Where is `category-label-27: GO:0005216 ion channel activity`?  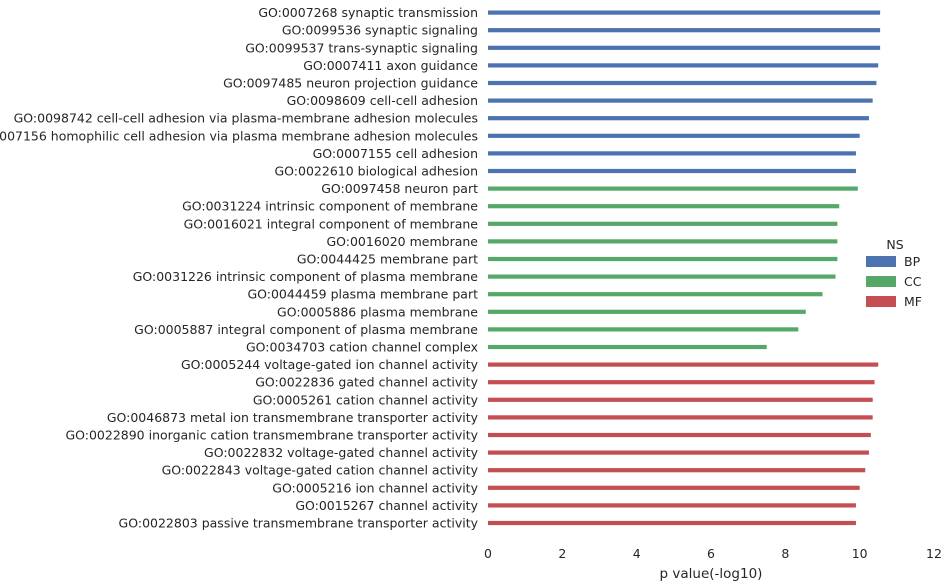
category-label-27: GO:0005216 ion channel activity is located at coordinates (375, 487).